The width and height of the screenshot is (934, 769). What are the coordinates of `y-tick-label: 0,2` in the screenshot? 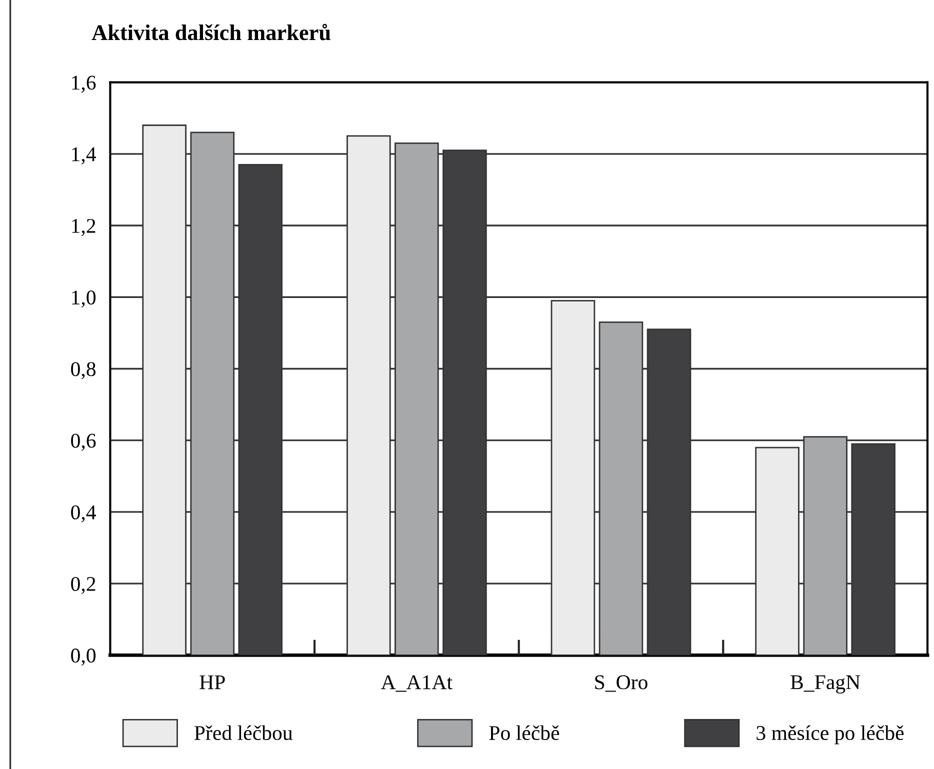 It's located at (83, 585).